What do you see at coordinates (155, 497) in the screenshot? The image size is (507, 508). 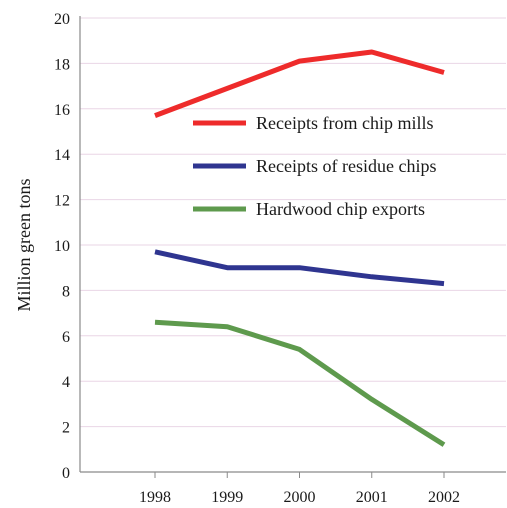 I see `x-tick-label-1998: 1998` at bounding box center [155, 497].